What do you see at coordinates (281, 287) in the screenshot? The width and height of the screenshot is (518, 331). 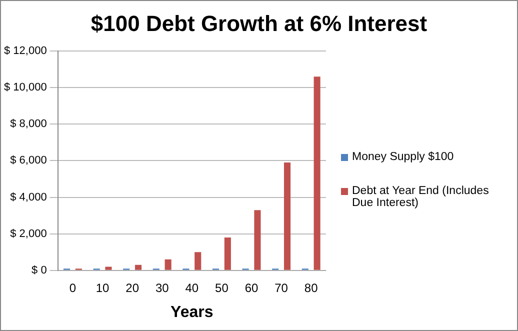 I see `x-tick-label: 70` at bounding box center [281, 287].